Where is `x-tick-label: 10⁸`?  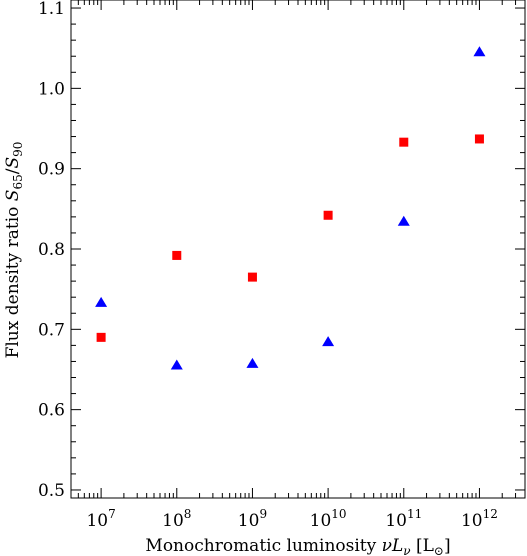 x-tick-label: 10⁸ is located at coordinates (176, 519).